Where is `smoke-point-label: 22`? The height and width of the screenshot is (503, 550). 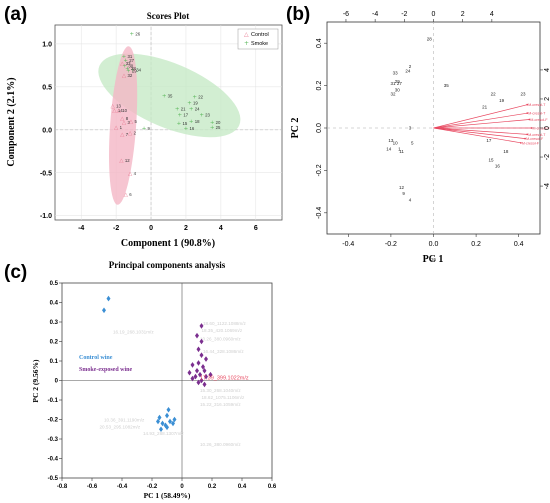
smoke-point-label: 22 is located at coordinates (200, 96).